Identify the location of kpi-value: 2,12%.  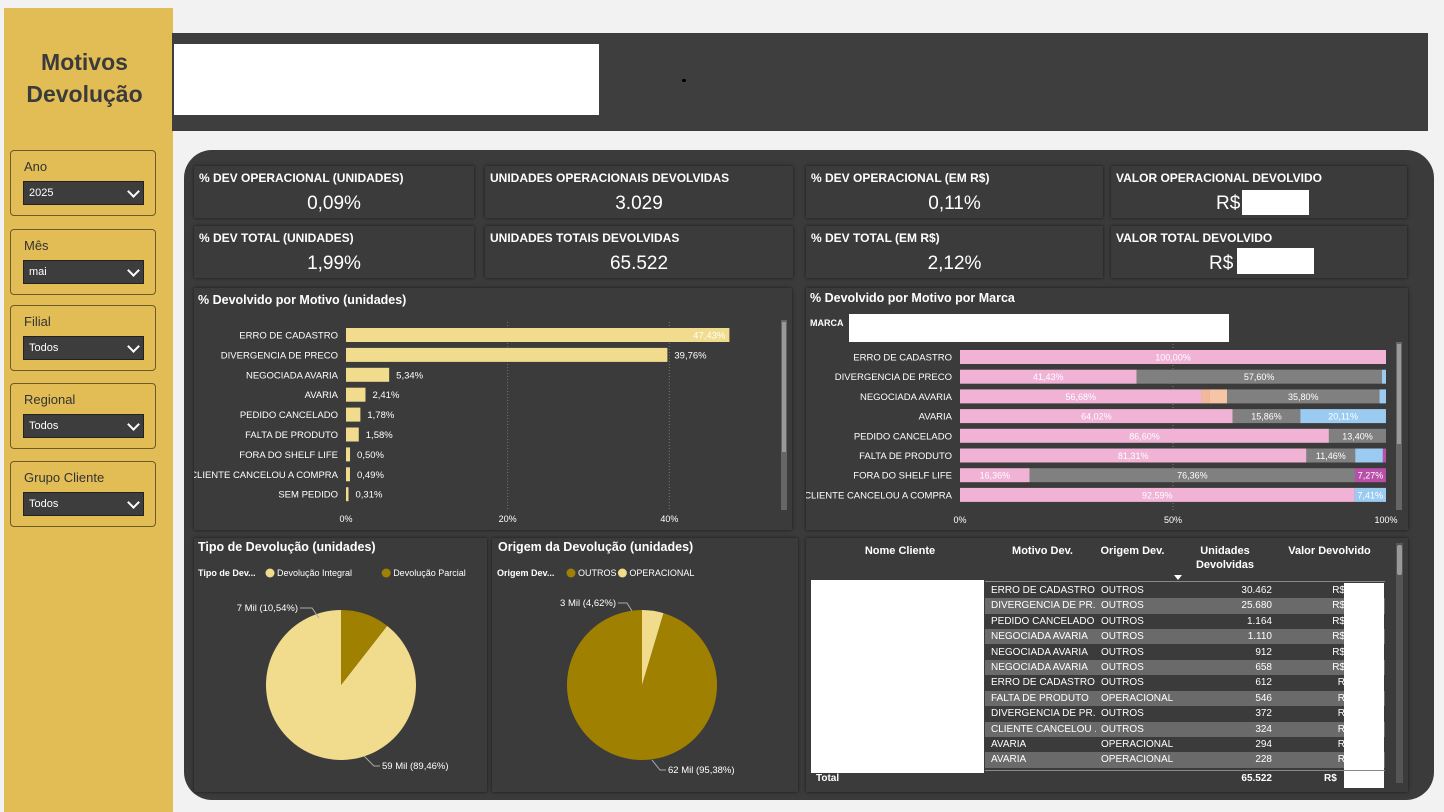
(954, 263).